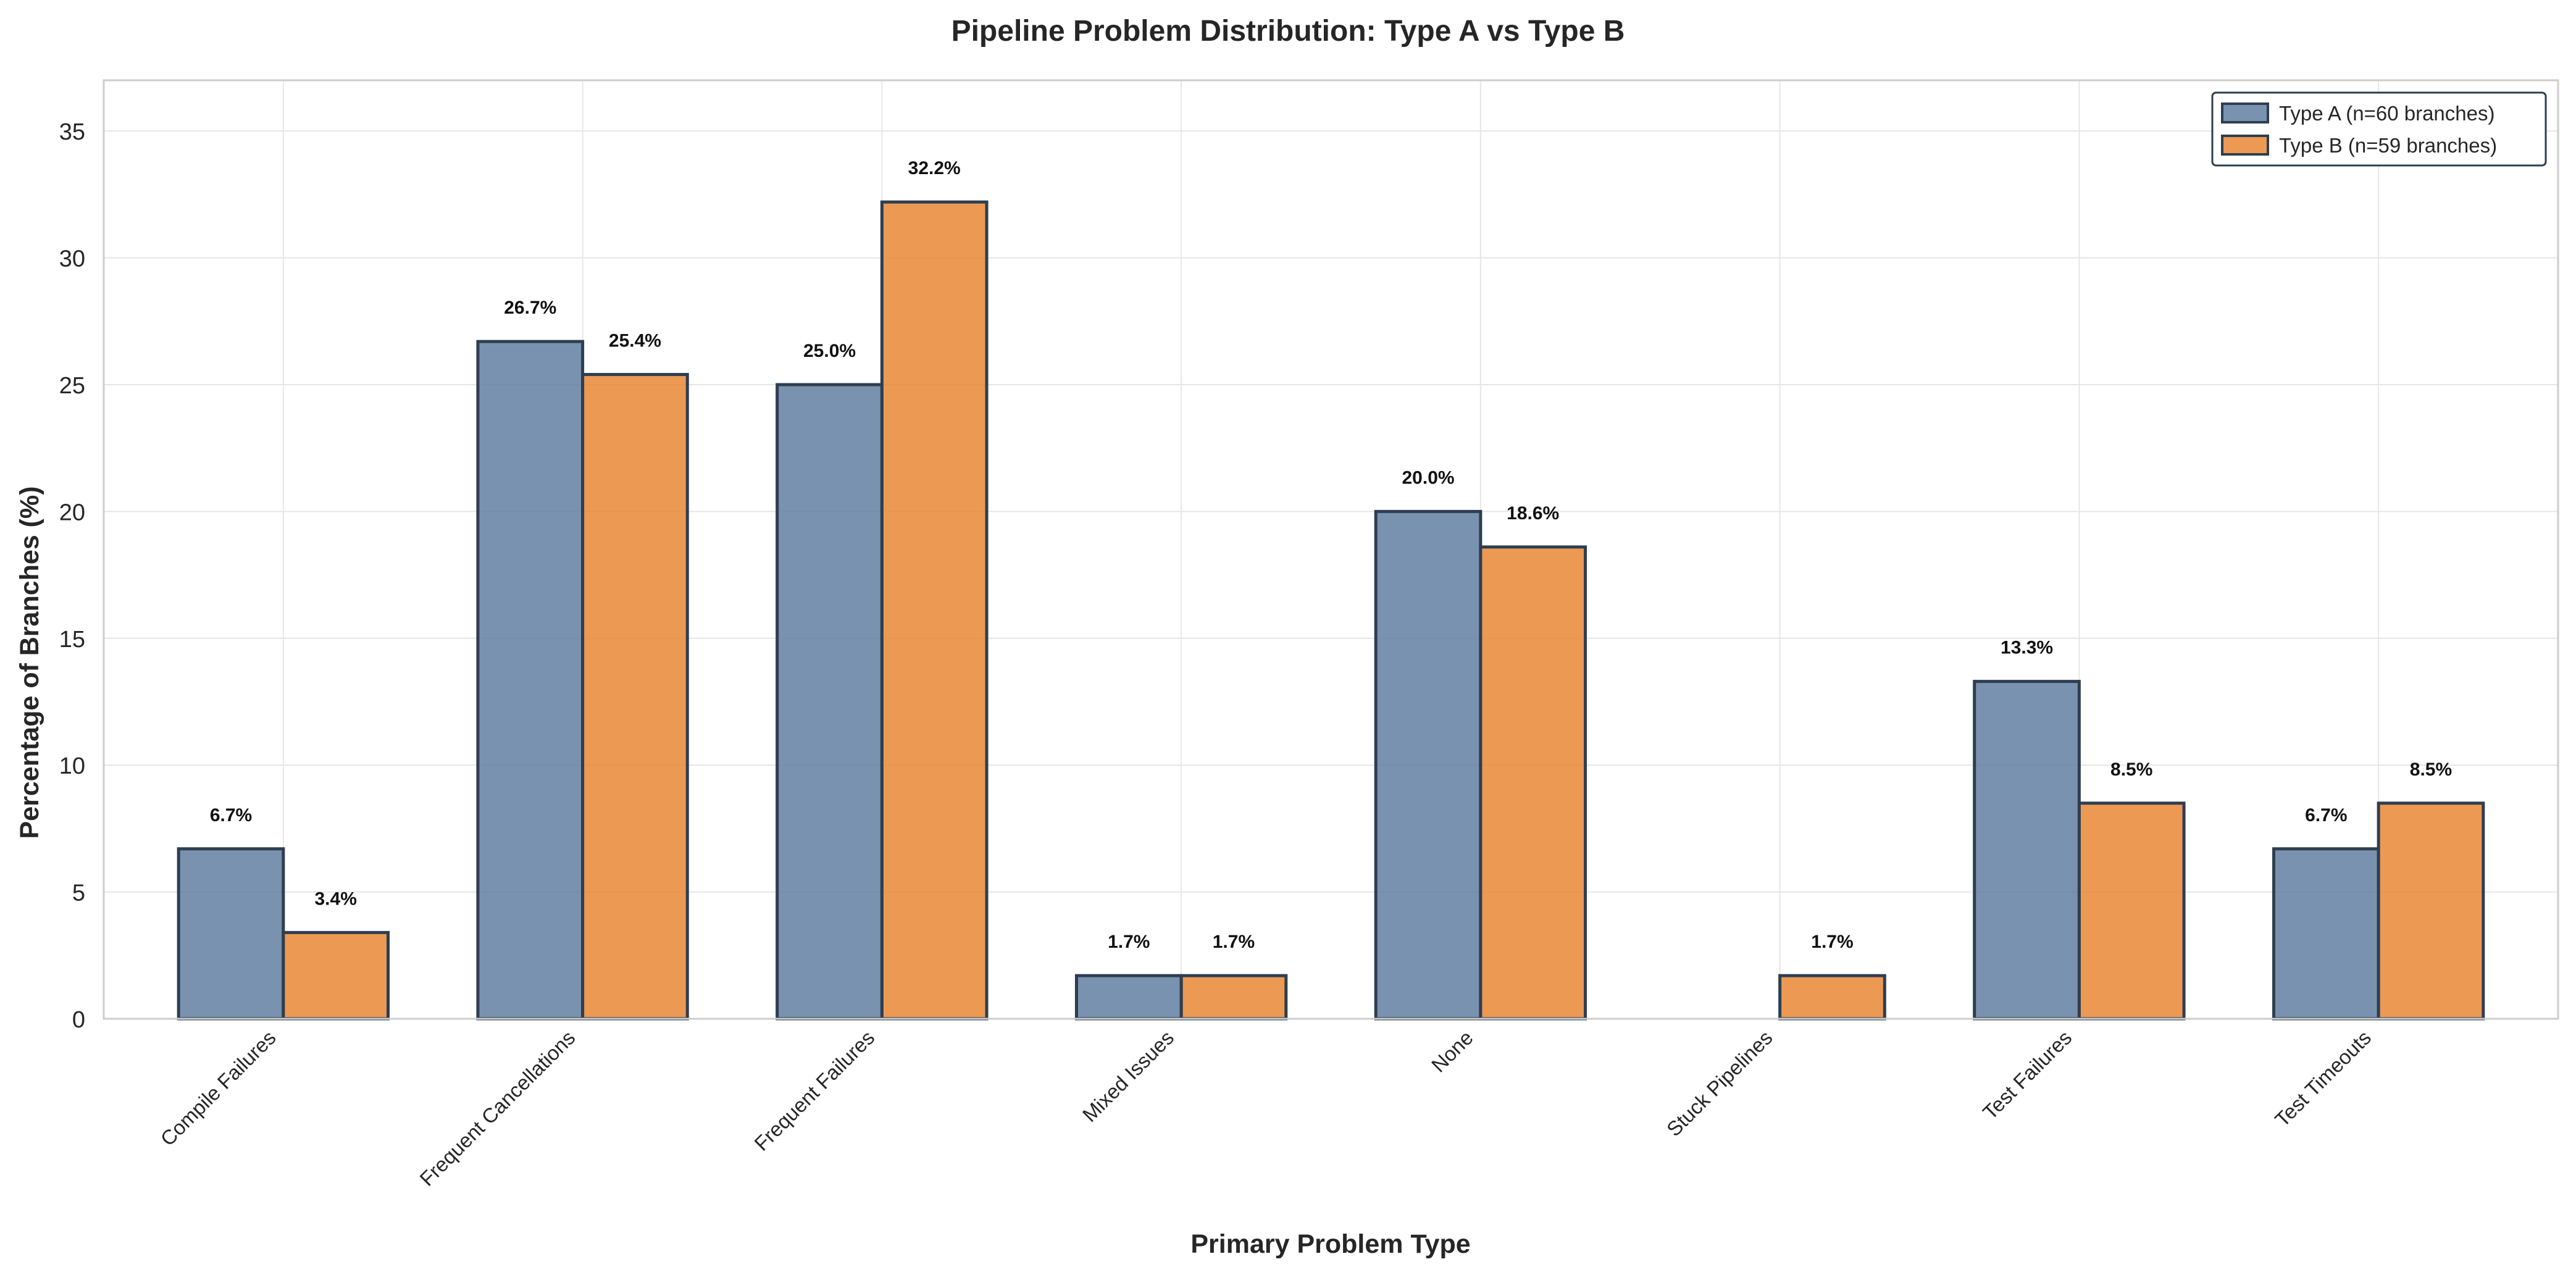 The height and width of the screenshot is (1275, 2576). I want to click on x-tick-label: Frequent Failures, so click(815, 1090).